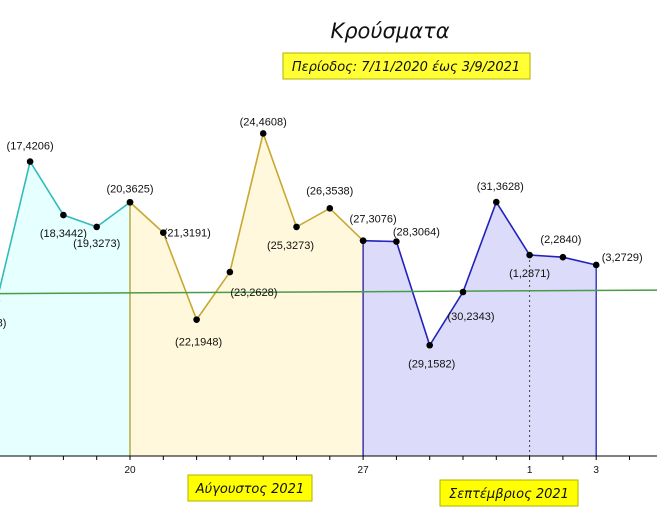 The width and height of the screenshot is (657, 516). What do you see at coordinates (329, 466) in the screenshot?
I see `x-axis-ticks: 20 27 1 3` at bounding box center [329, 466].